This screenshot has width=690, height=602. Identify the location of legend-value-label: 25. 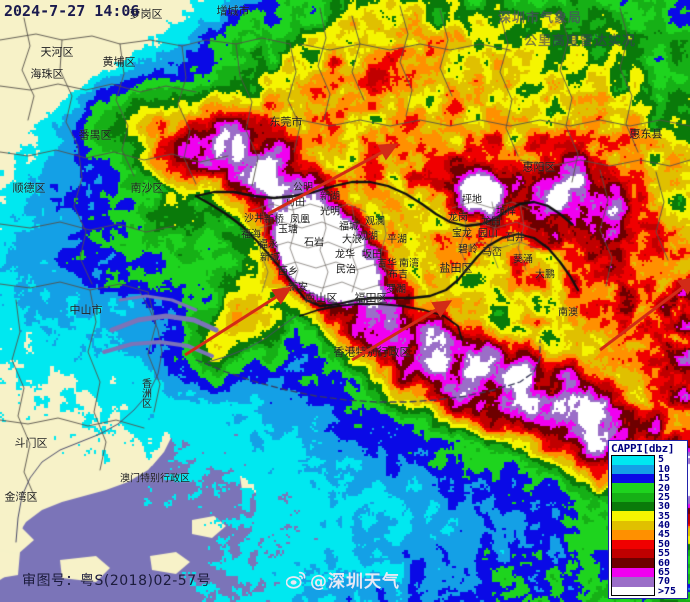
(664, 497).